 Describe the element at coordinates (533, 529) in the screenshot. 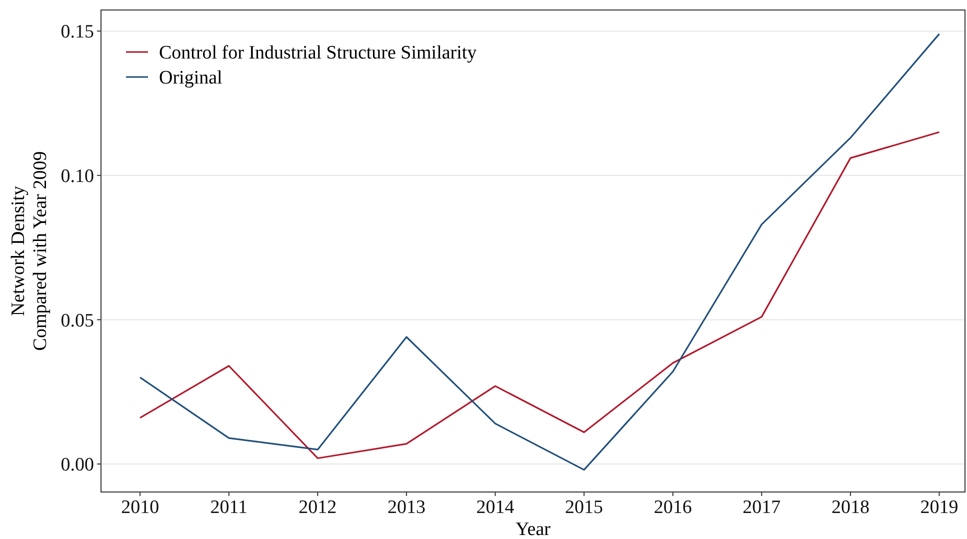

I see `x-axis-title: Year` at that location.